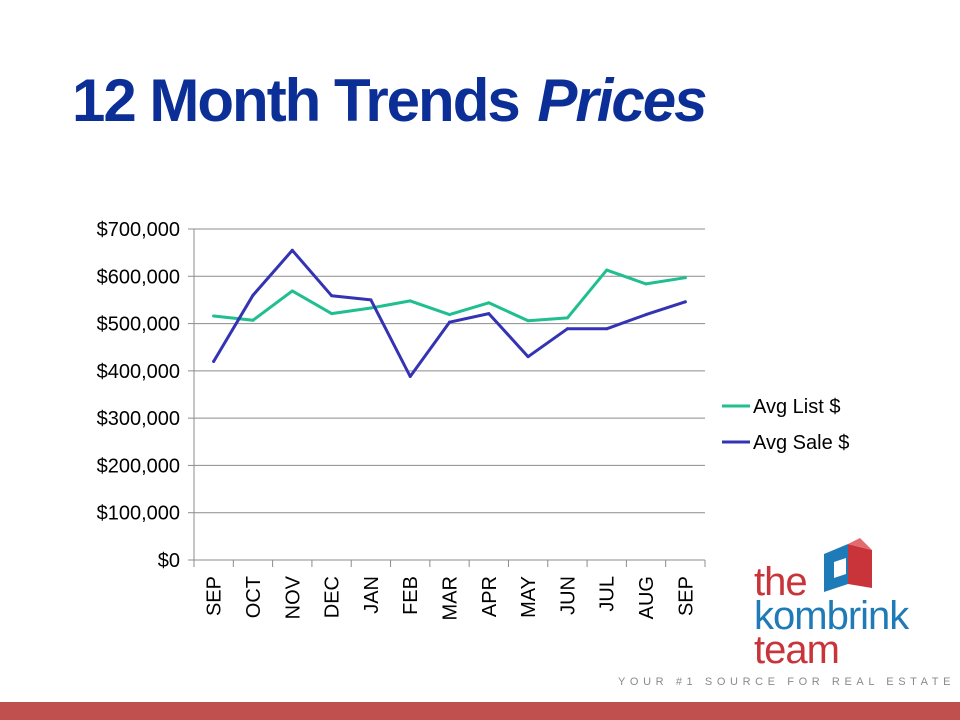  What do you see at coordinates (860, 544) in the screenshot?
I see `house-logo-roof-accent` at bounding box center [860, 544].